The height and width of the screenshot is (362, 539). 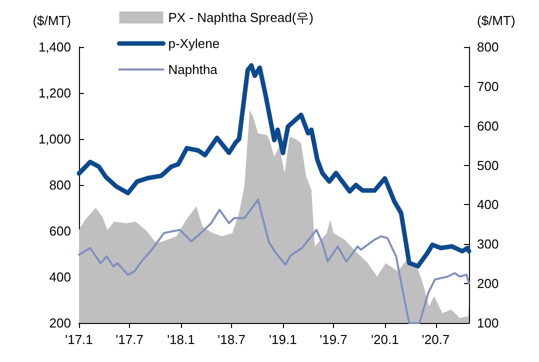 I want to click on y2-tick-label: 300, so click(x=488, y=244).